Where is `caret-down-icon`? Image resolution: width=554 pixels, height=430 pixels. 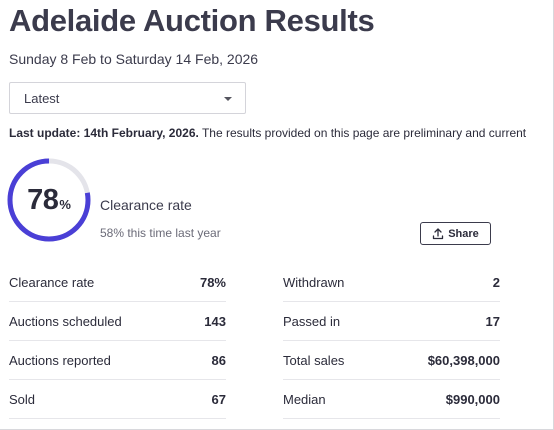 caret-down-icon is located at coordinates (228, 99).